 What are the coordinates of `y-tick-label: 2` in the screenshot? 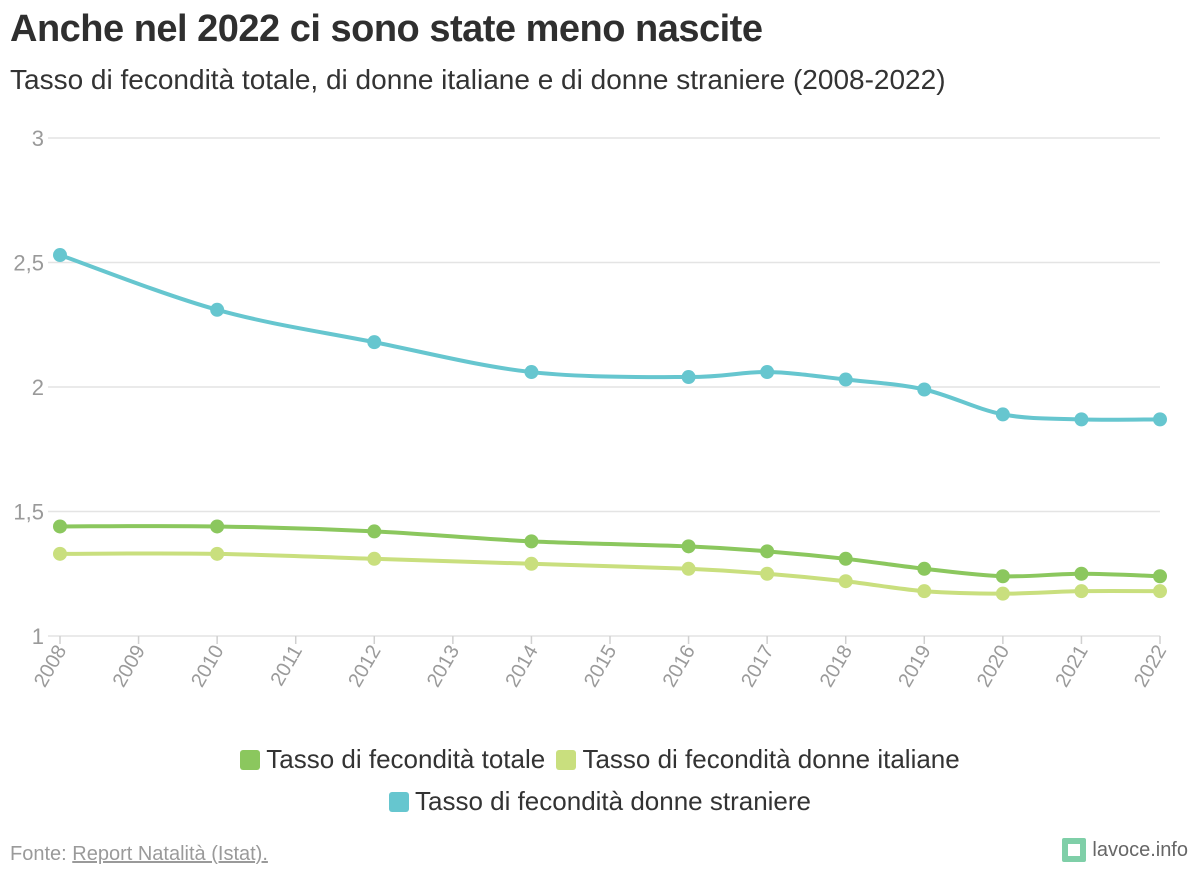 It's located at (38, 387).